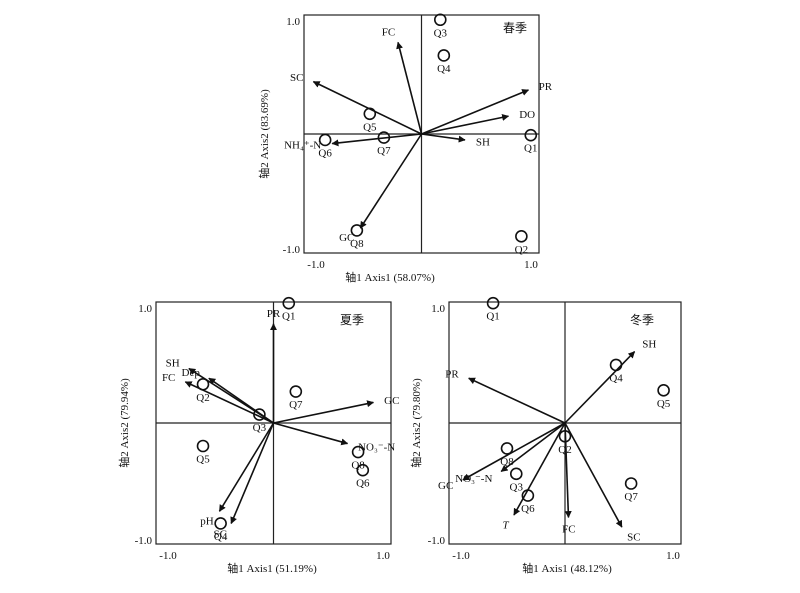 The width and height of the screenshot is (800, 593). What do you see at coordinates (352, 320) in the screenshot?
I see `season-label: 夏季` at bounding box center [352, 320].